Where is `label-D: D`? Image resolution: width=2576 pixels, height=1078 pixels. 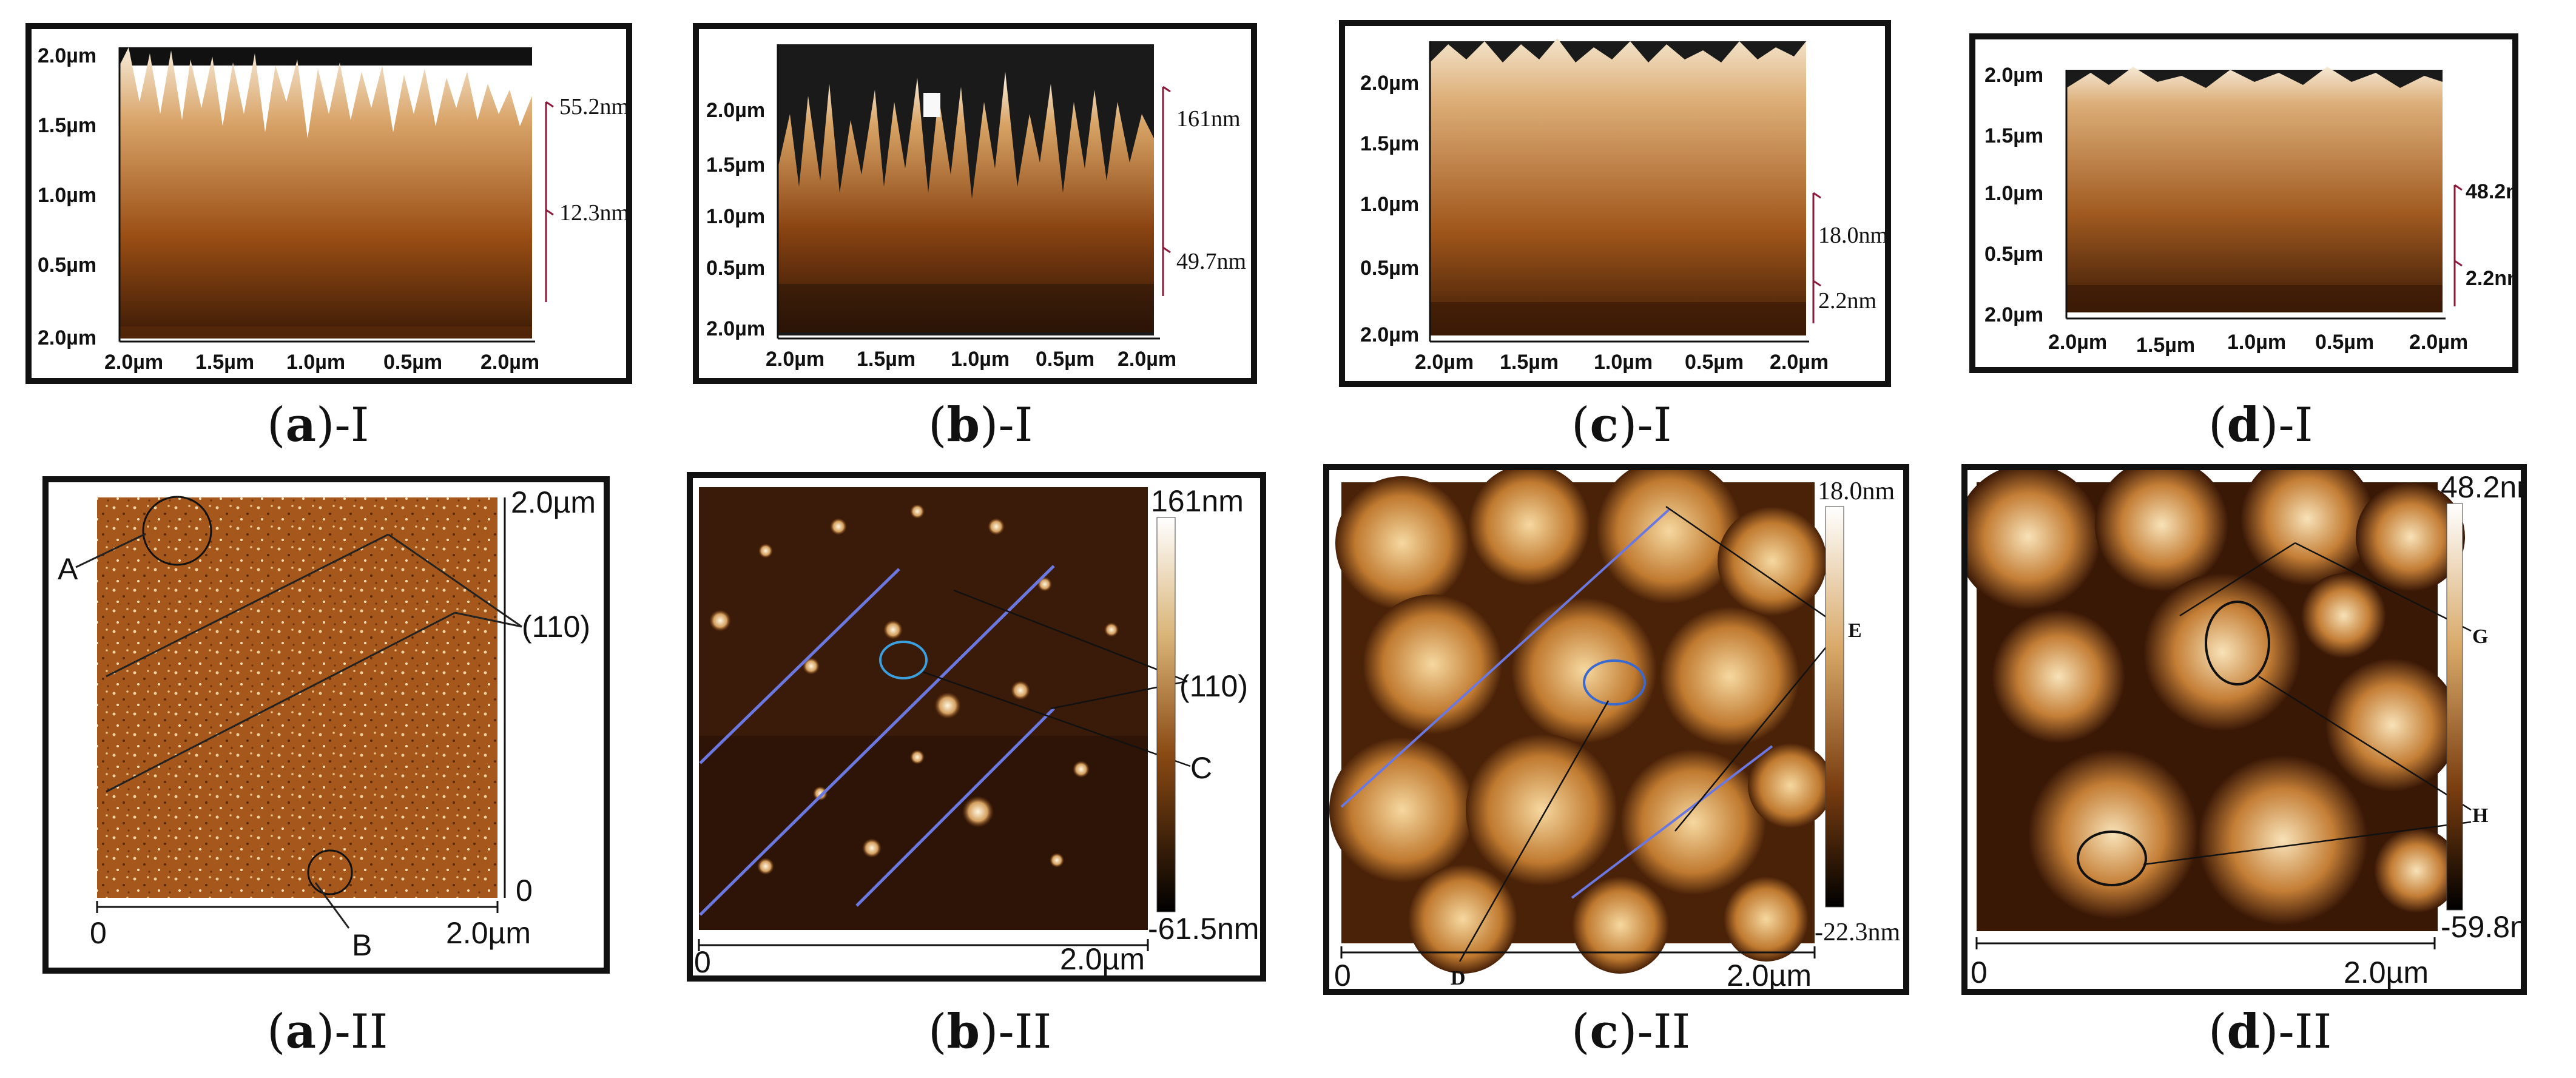 label-D: D is located at coordinates (1459, 978).